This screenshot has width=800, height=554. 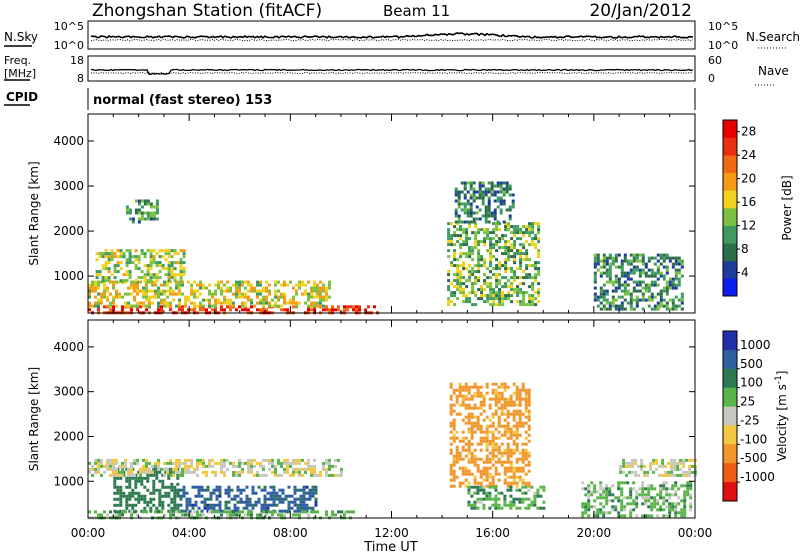 I want to click on nsearch-label: N.Search, so click(x=773, y=37).